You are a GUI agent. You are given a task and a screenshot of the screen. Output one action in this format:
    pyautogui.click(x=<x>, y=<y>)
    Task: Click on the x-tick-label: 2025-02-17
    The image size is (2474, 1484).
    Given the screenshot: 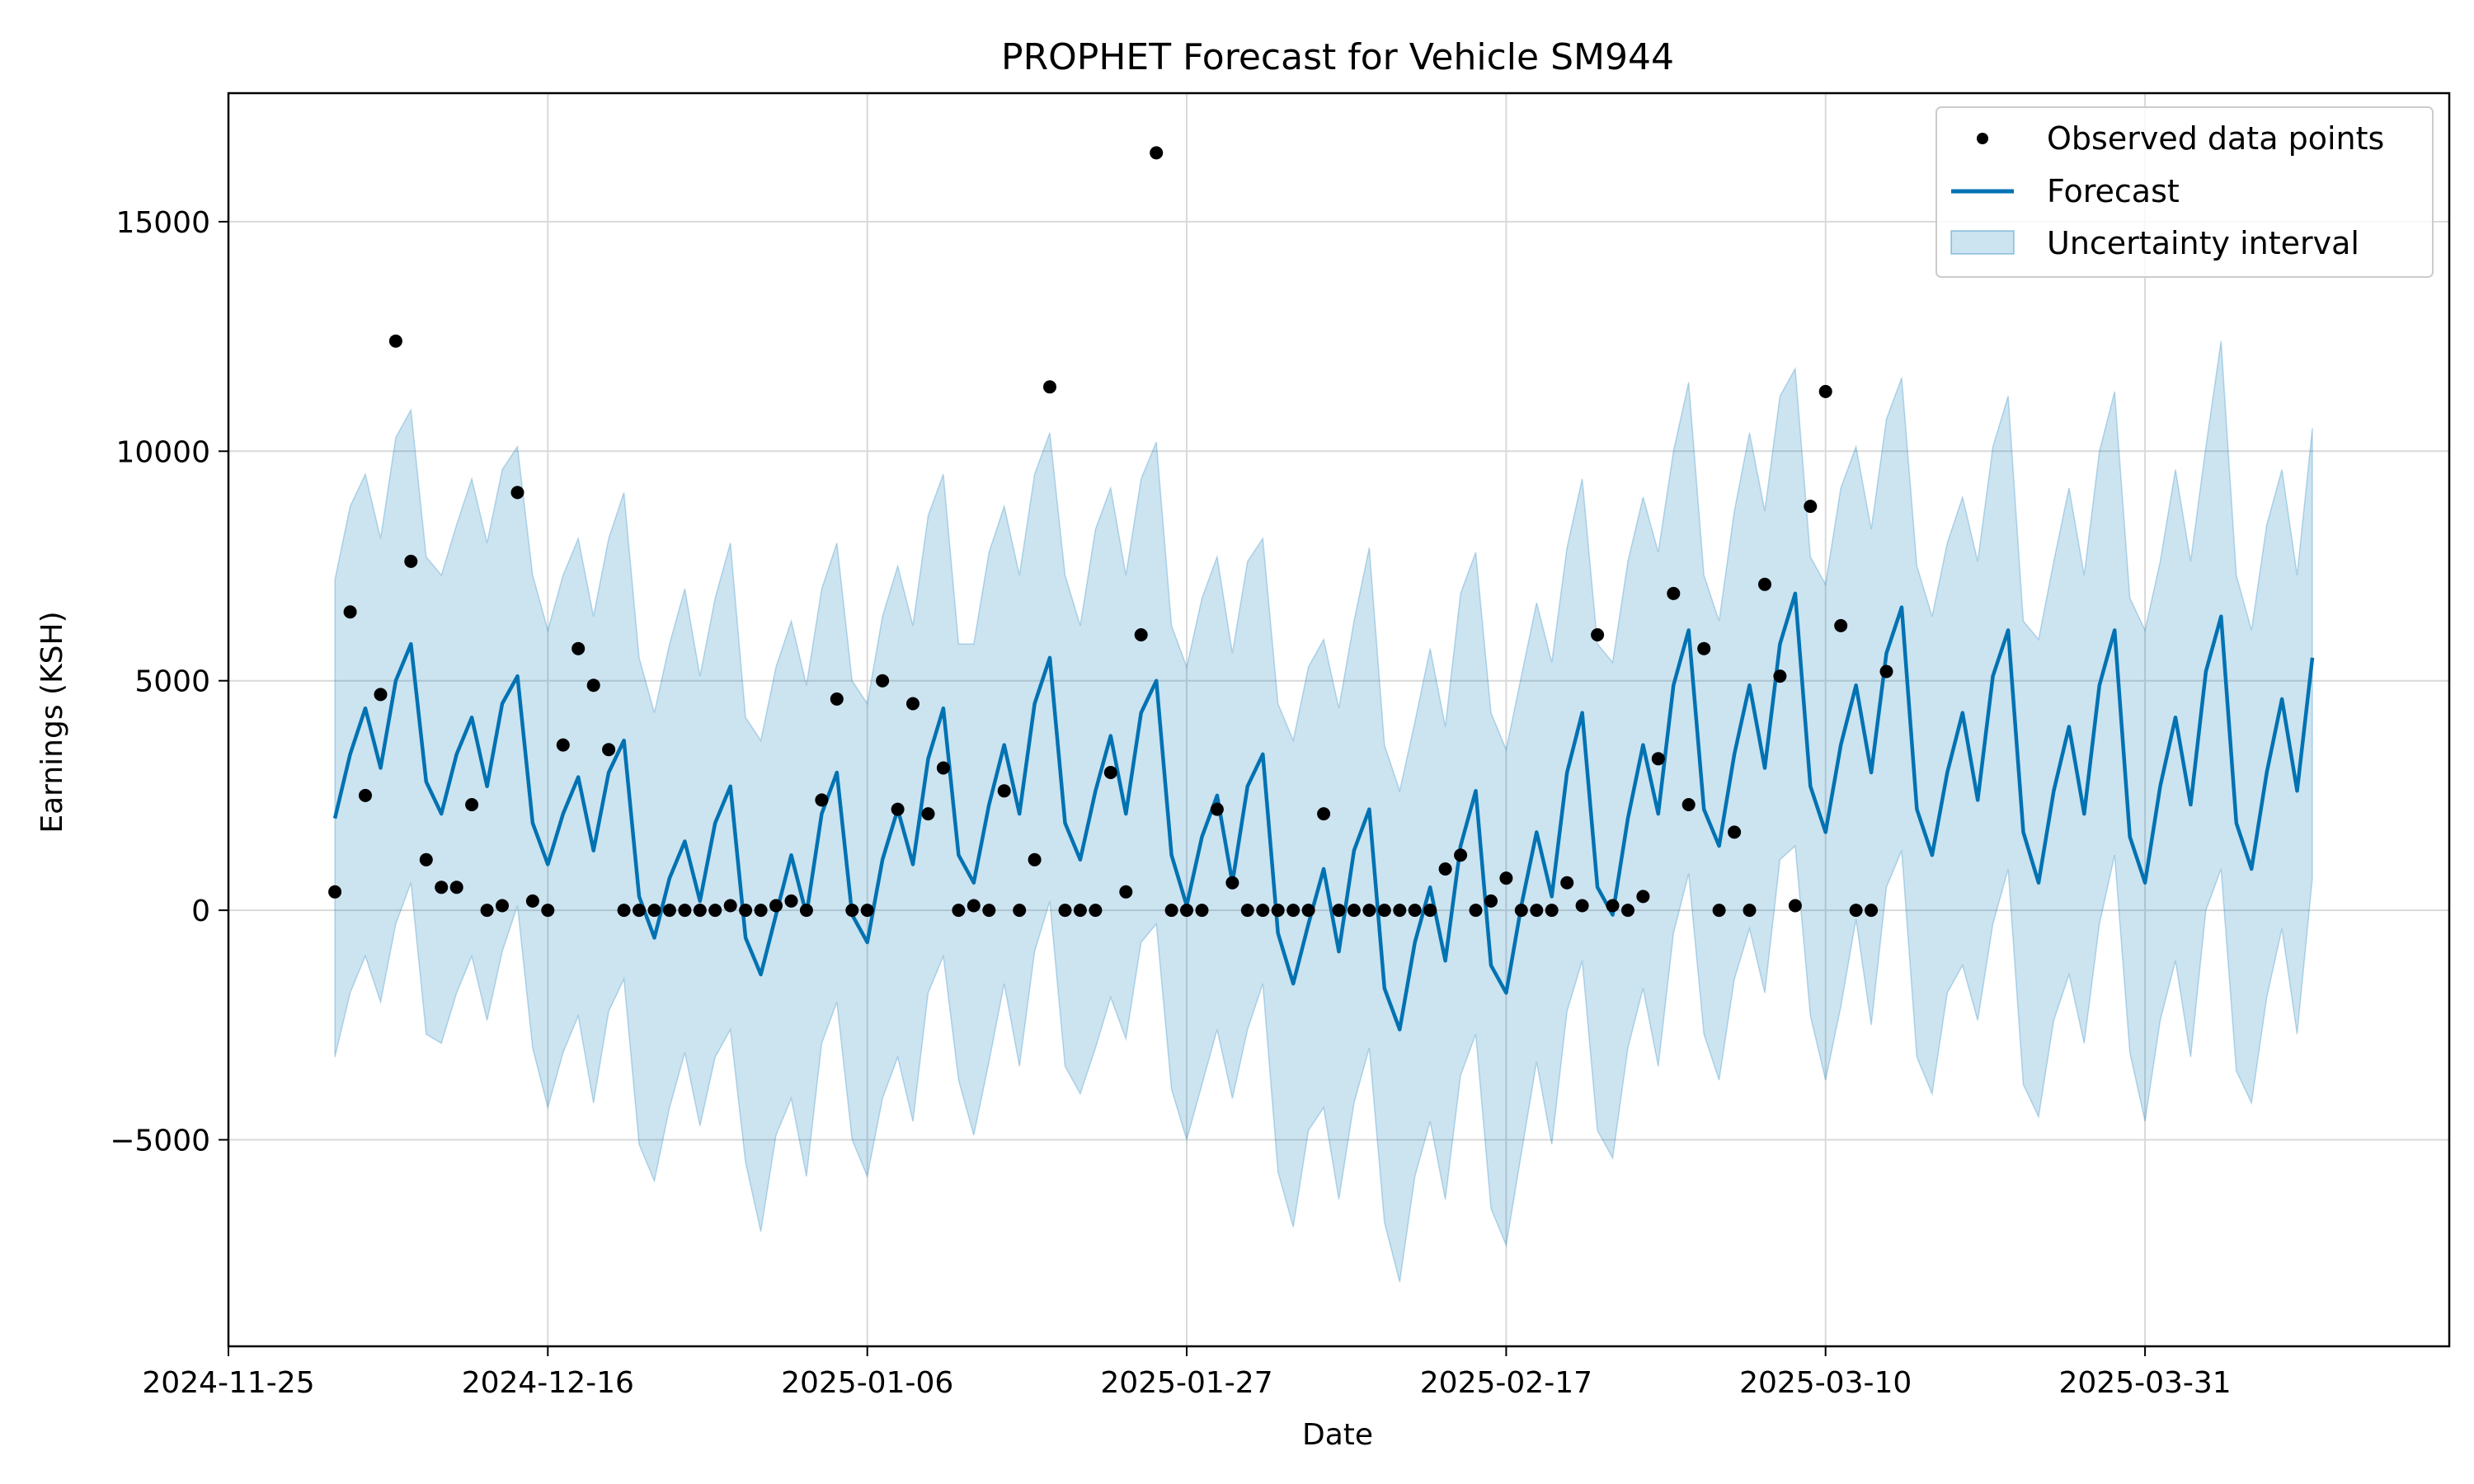 What is the action you would take?
    pyautogui.click(x=1506, y=1383)
    